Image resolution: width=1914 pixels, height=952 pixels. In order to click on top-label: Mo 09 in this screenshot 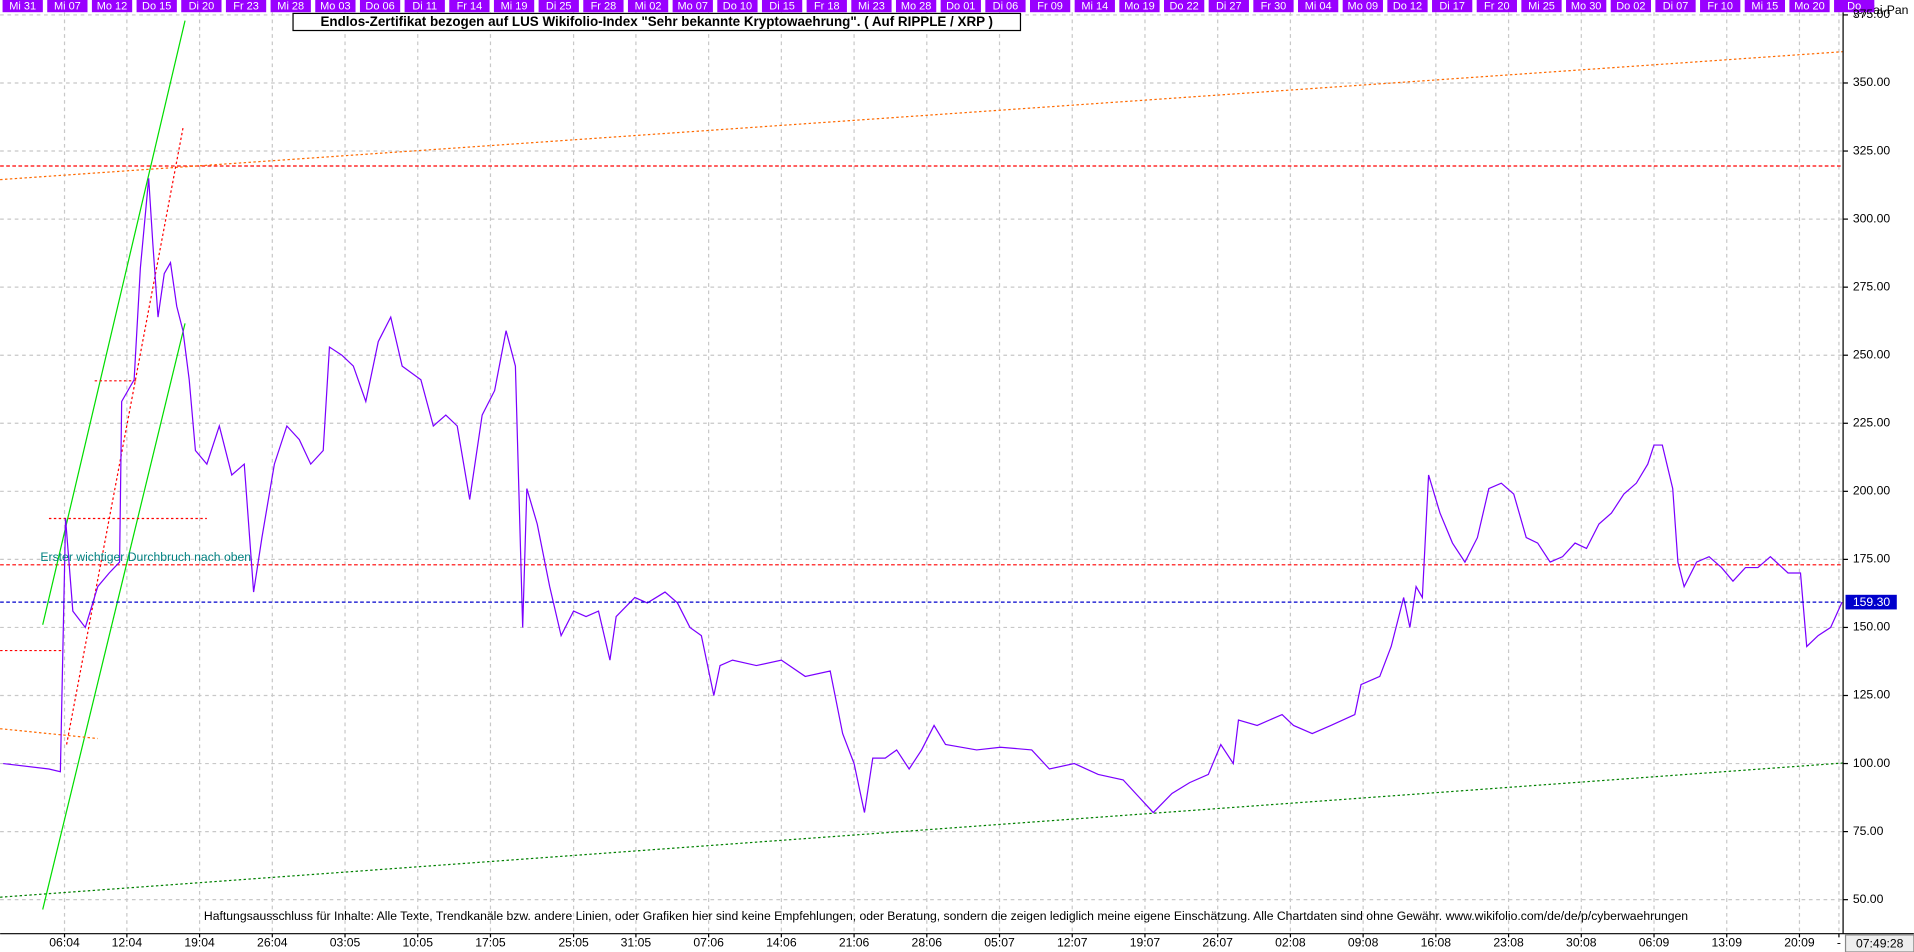, I will do `click(1363, 7)`.